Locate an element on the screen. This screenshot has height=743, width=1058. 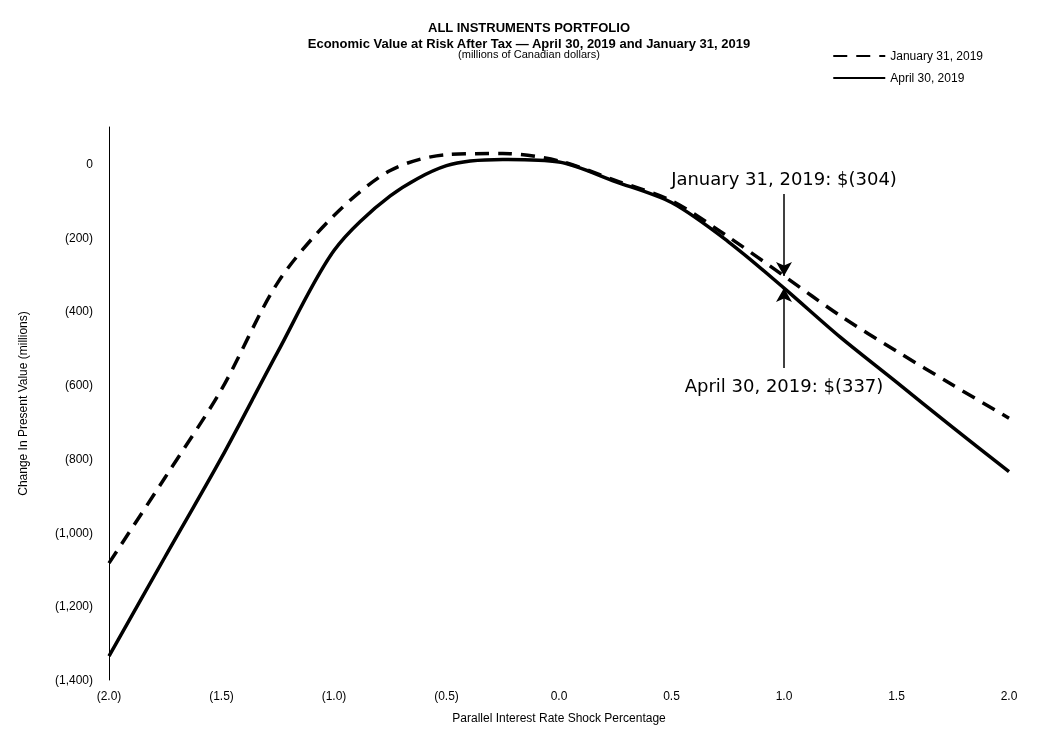
x-tick-label: 0.5 is located at coordinates (672, 696).